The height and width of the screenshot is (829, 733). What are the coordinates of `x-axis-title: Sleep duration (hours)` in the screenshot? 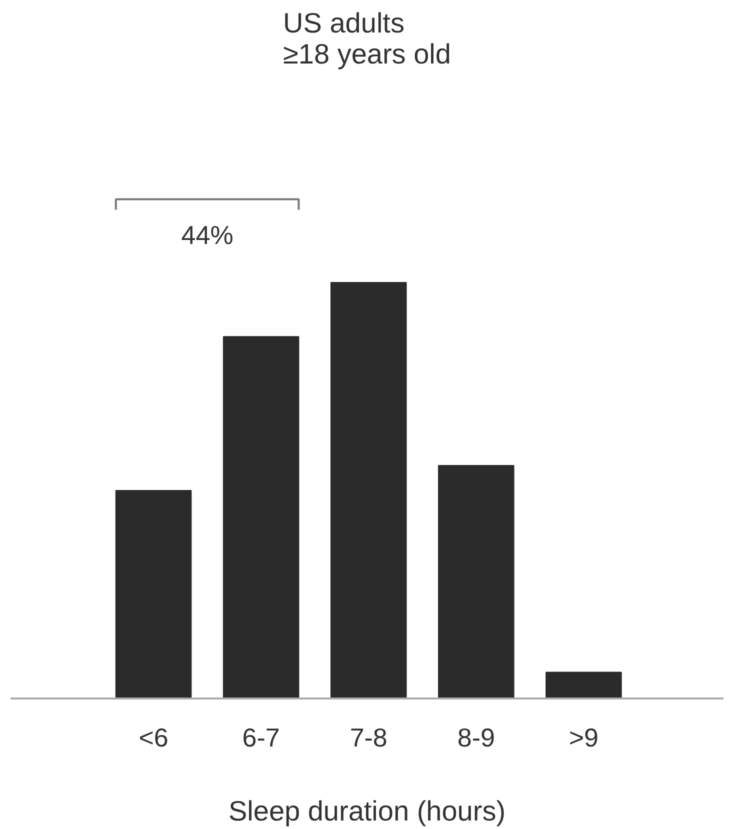 It's located at (367, 811).